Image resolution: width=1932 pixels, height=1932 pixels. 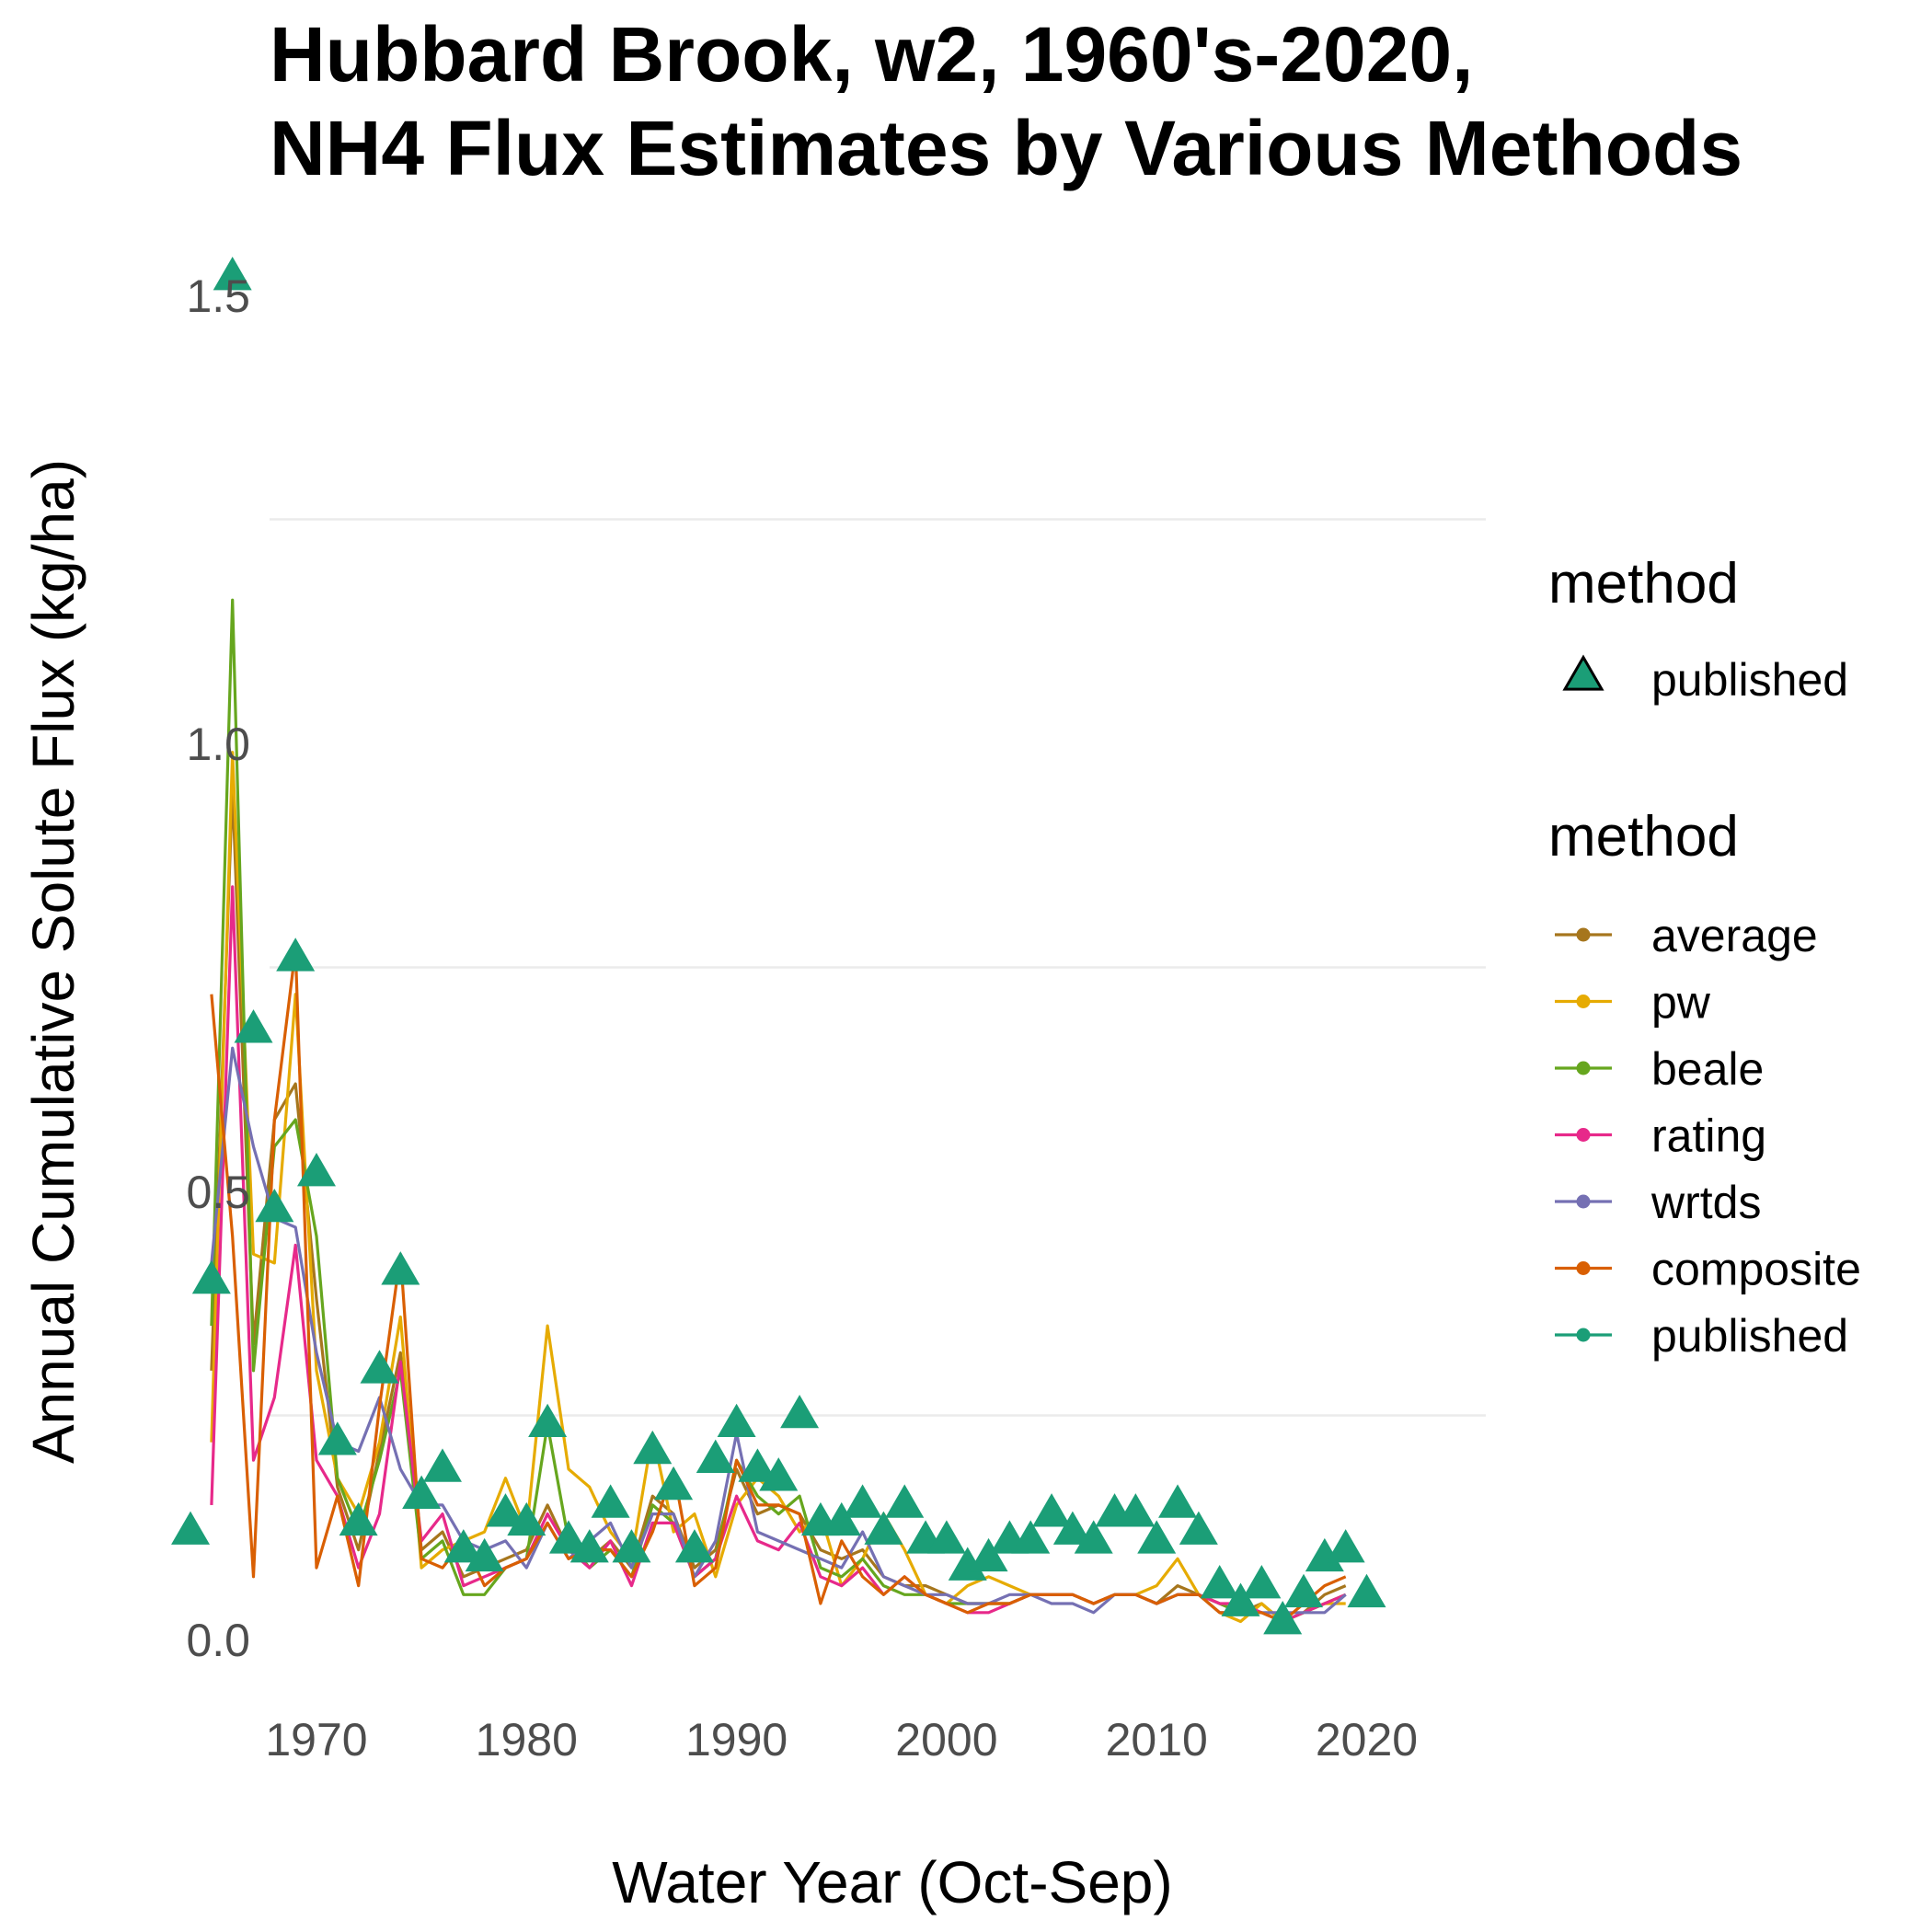 I want to click on y-tick-label: 1.0, so click(x=218, y=744).